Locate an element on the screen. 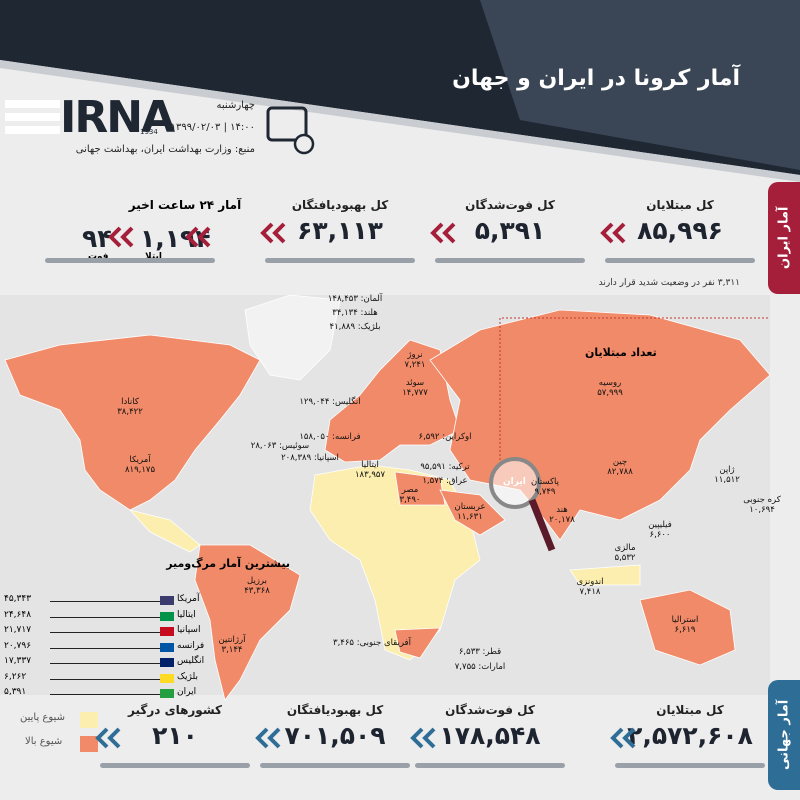  death-value: ۲۰,۷۹۶ is located at coordinates (18, 645).